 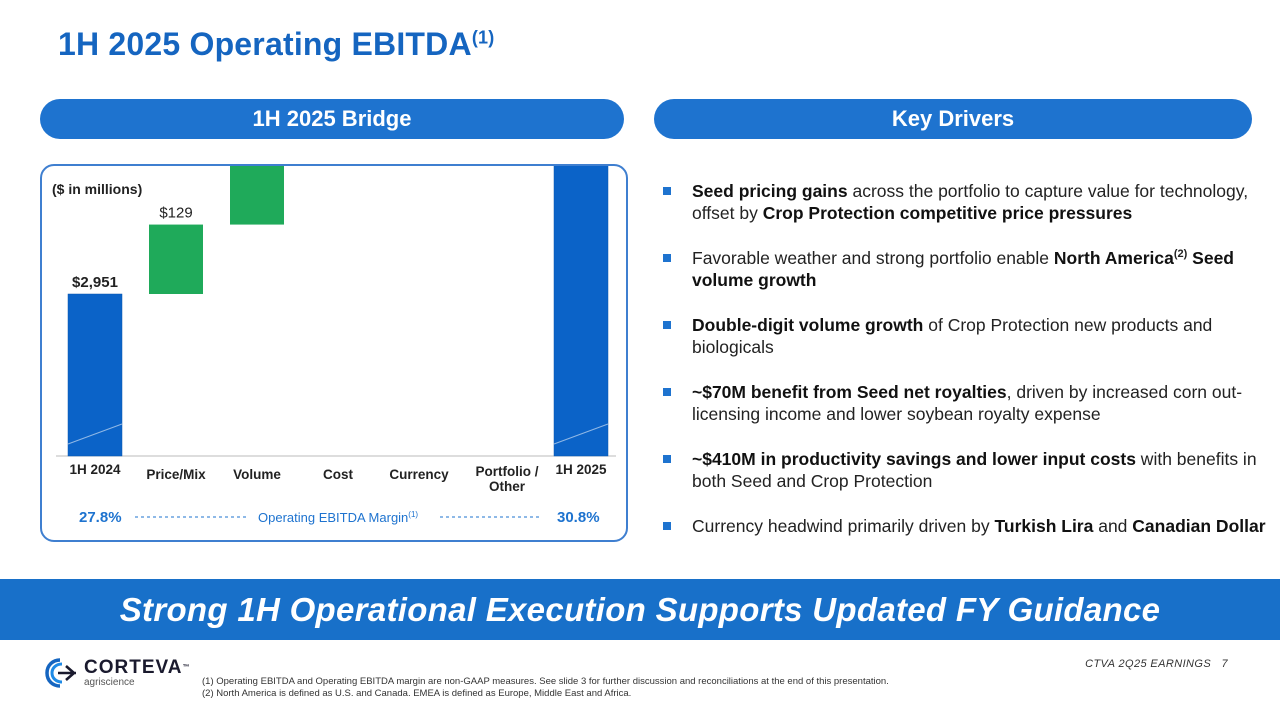 I want to click on margin-end-value: 30.8%, so click(x=578, y=517).